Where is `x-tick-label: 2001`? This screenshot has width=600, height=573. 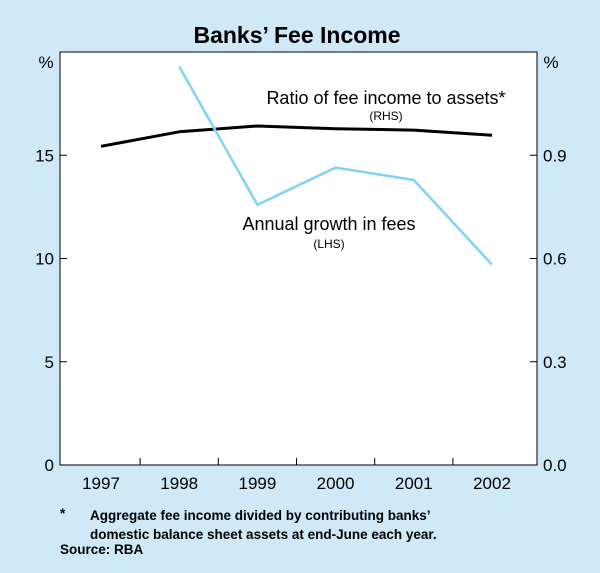
x-tick-label: 2001 is located at coordinates (414, 483).